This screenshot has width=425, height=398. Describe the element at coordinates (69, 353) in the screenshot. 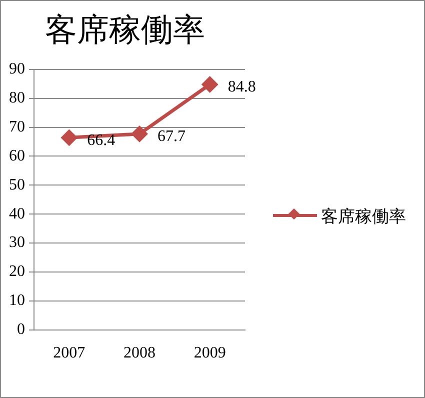

I see `x-tick-label: 2007` at that location.